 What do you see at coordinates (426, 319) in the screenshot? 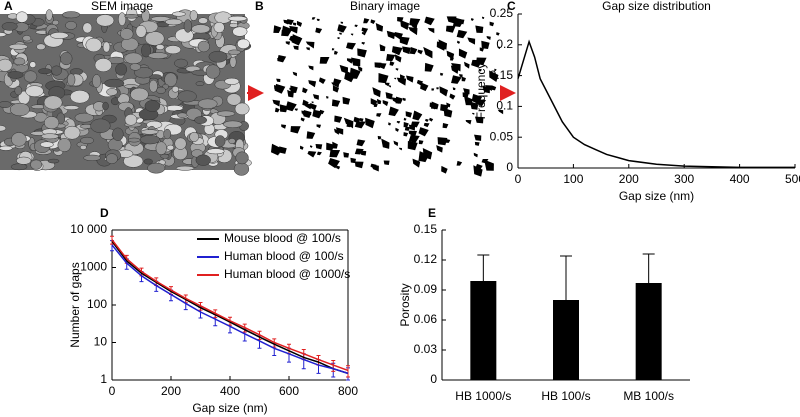
I see `y-tick-label: 0.06` at bounding box center [426, 319].